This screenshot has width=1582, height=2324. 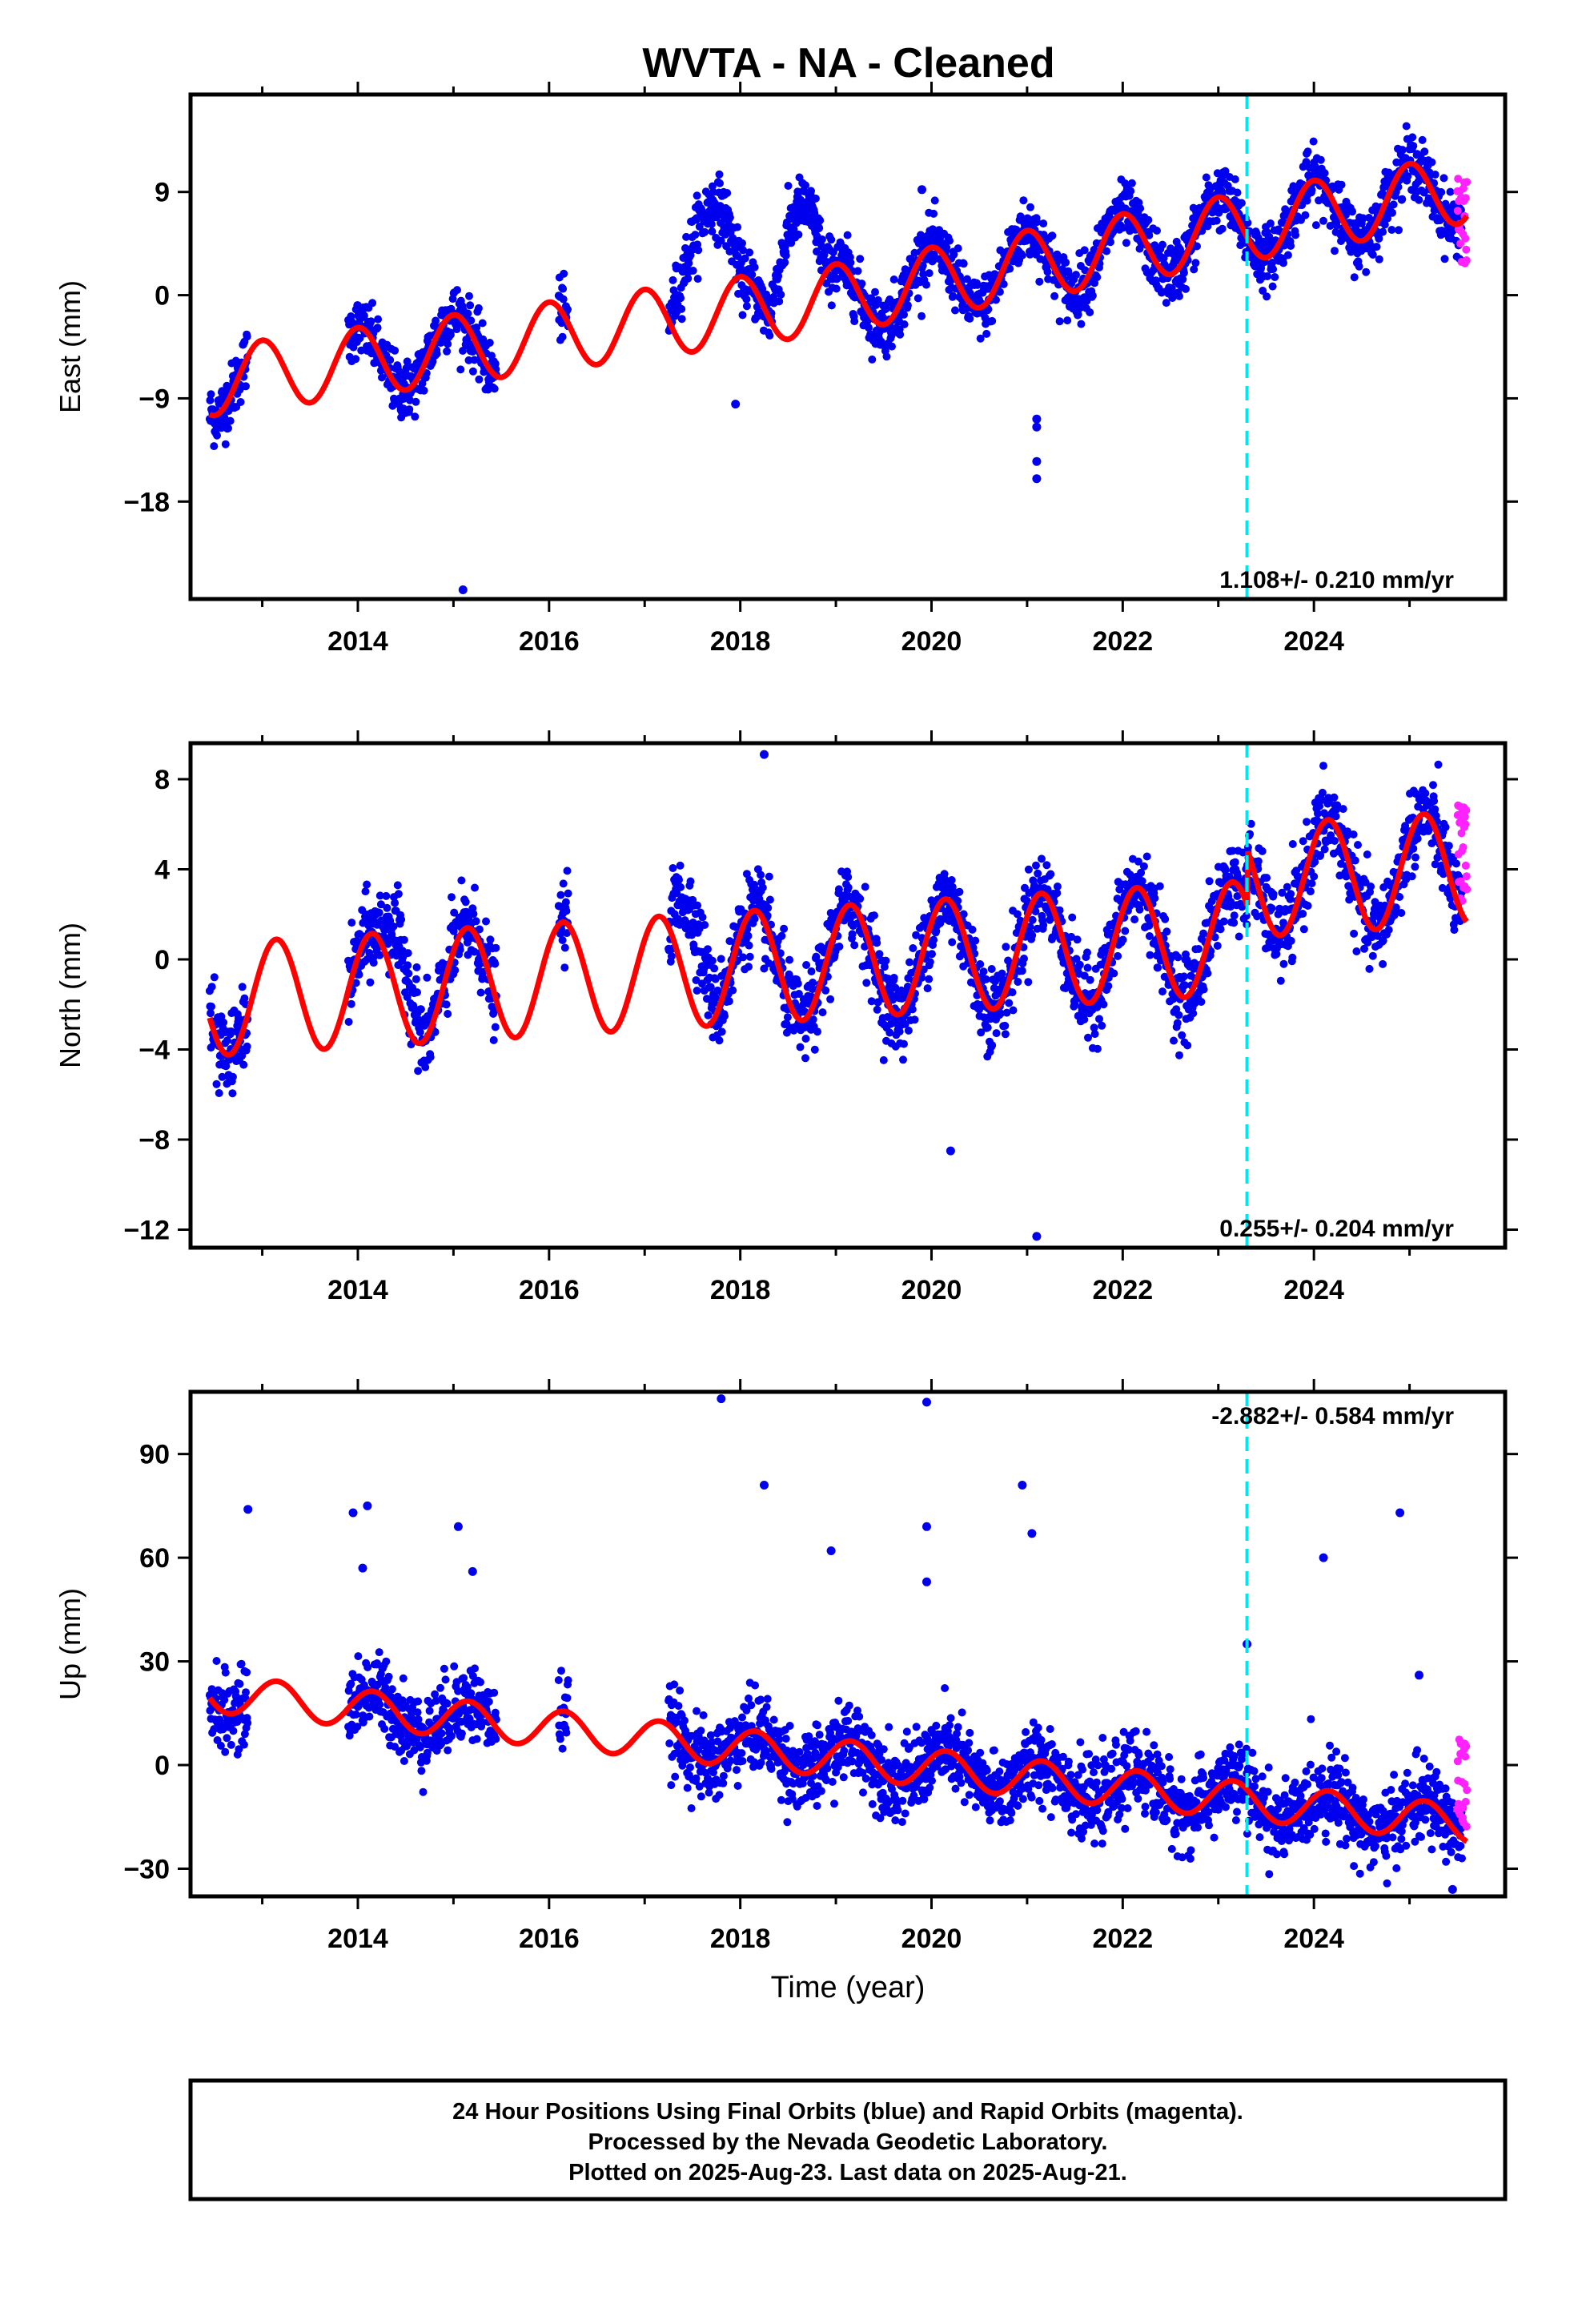 I want to click on x-tick-label: 2014, so click(x=357, y=641).